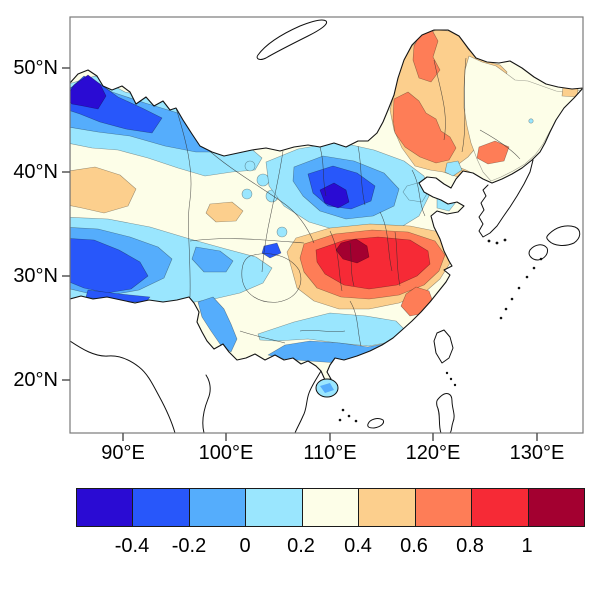 The height and width of the screenshot is (600, 600). Describe the element at coordinates (358, 546) in the screenshot. I see `colorbar-label-04: 0.4` at that location.